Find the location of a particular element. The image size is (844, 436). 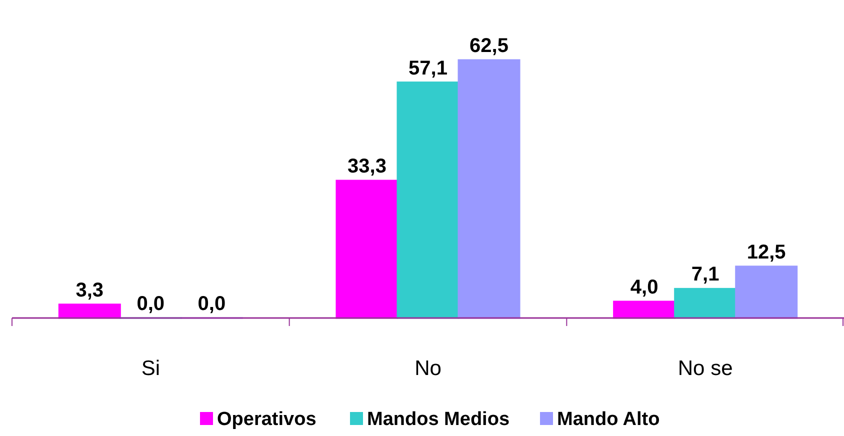

x-tick-label: No is located at coordinates (428, 368).